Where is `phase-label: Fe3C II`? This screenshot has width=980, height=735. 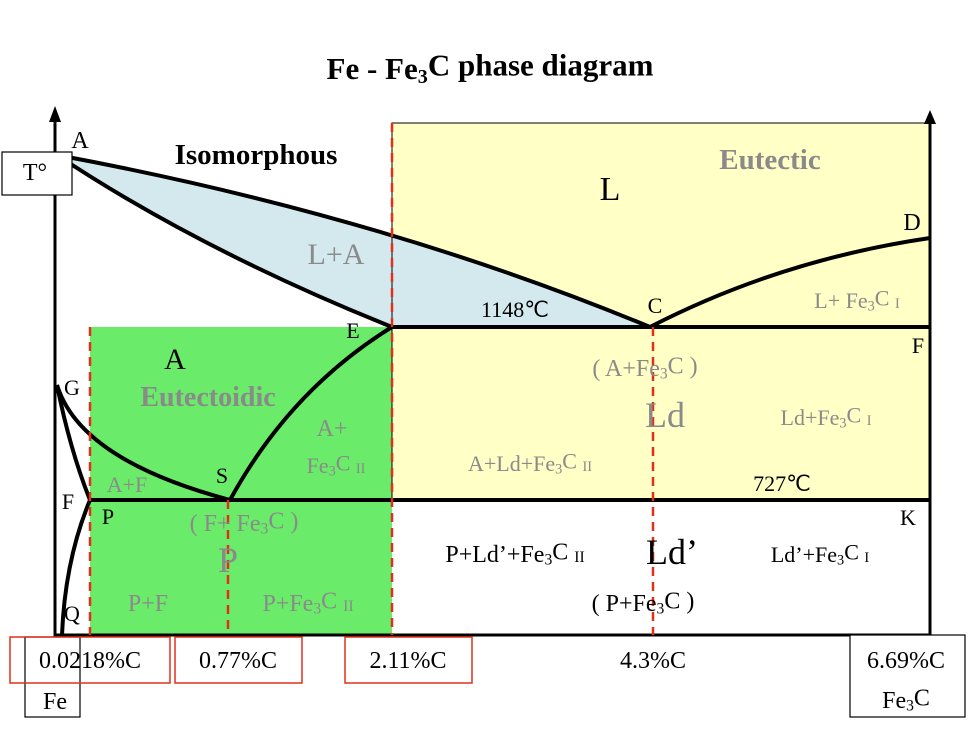
phase-label: Fe3C II is located at coordinates (336, 465).